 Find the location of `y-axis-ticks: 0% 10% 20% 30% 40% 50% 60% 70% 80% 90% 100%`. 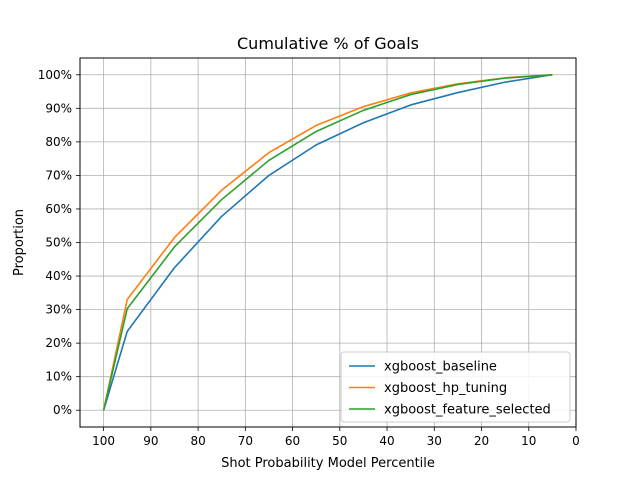

y-axis-ticks: 0% 10% 20% 30% 40% 50% 60% 70% 80% 90% 100% is located at coordinates (59, 242).